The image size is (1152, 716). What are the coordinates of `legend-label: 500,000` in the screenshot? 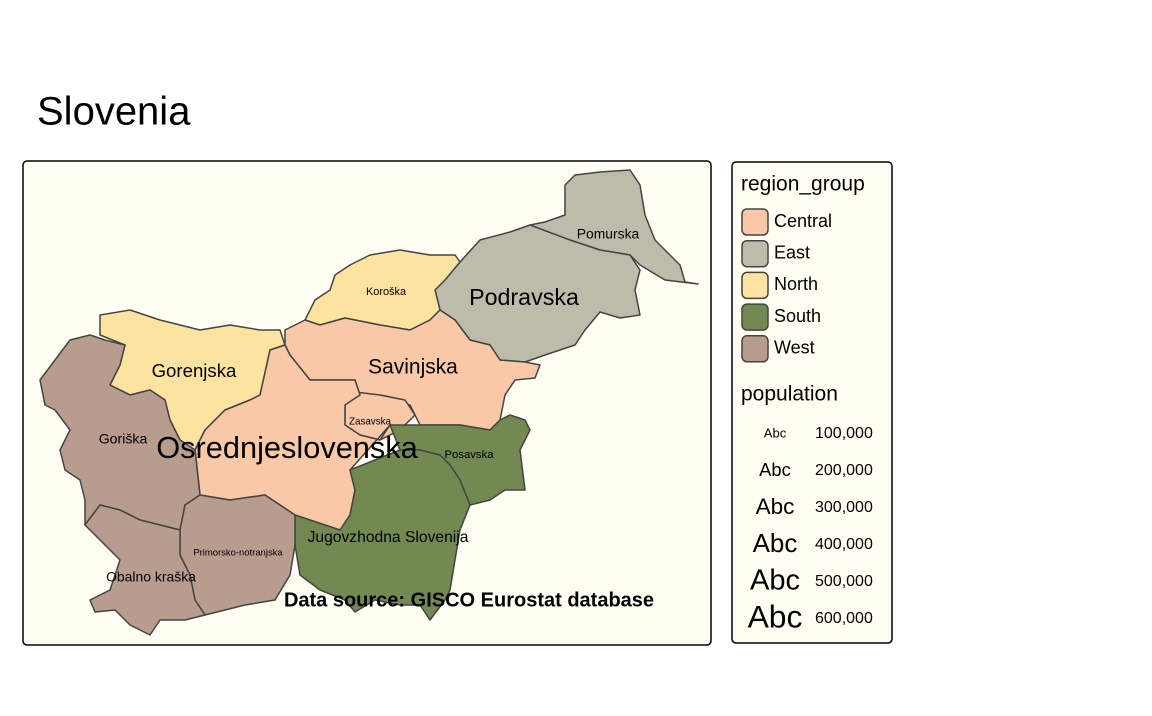 It's located at (844, 581).